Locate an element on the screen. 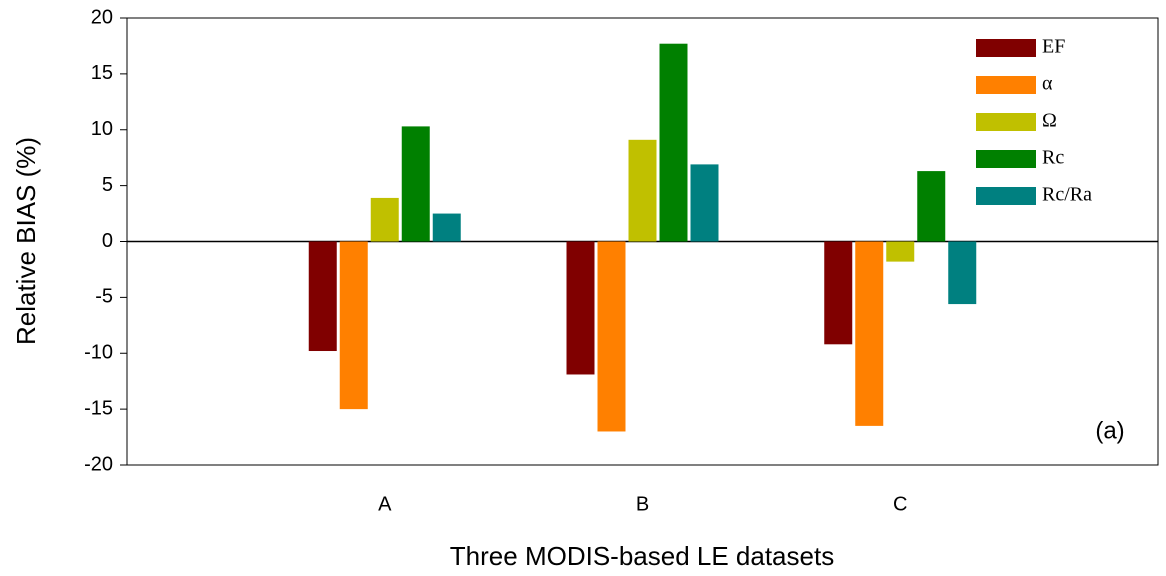  legend-label: α is located at coordinates (1047, 84).